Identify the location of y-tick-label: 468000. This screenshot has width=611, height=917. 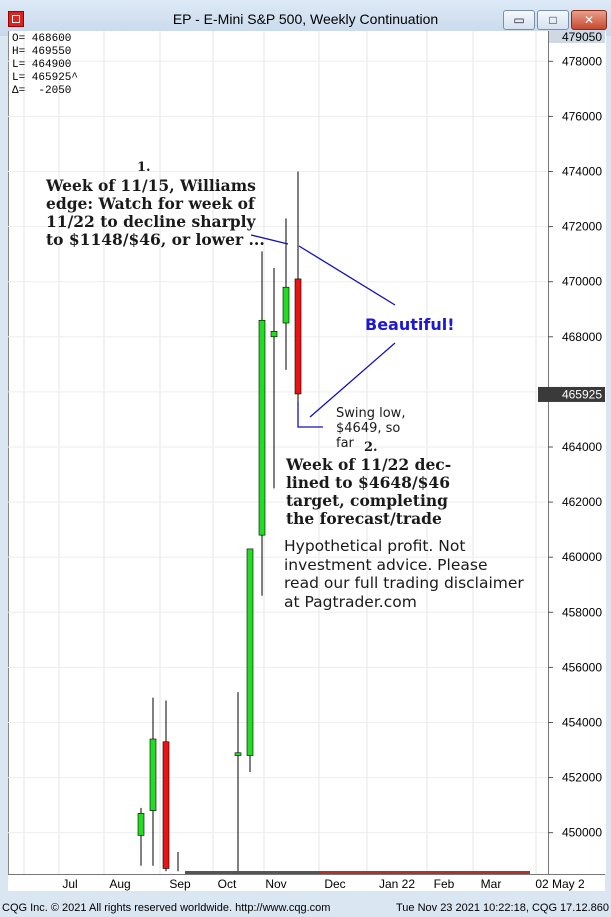
(582, 337).